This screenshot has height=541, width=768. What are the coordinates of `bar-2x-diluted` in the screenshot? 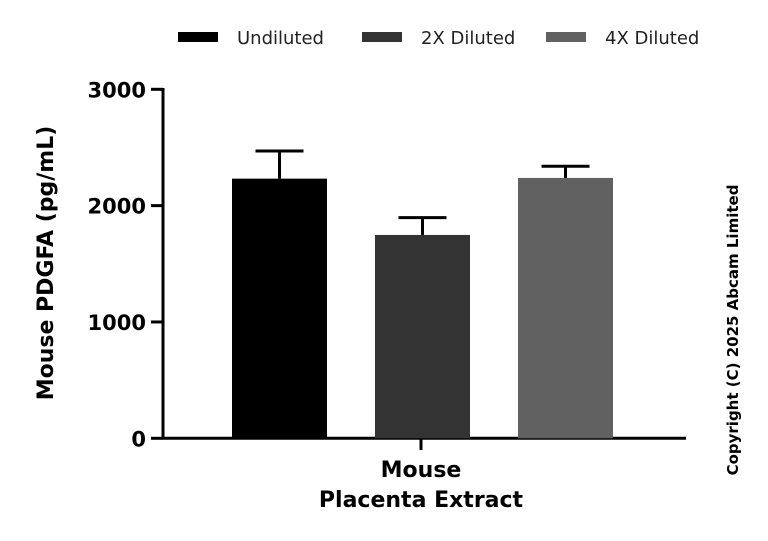 It's located at (422, 336).